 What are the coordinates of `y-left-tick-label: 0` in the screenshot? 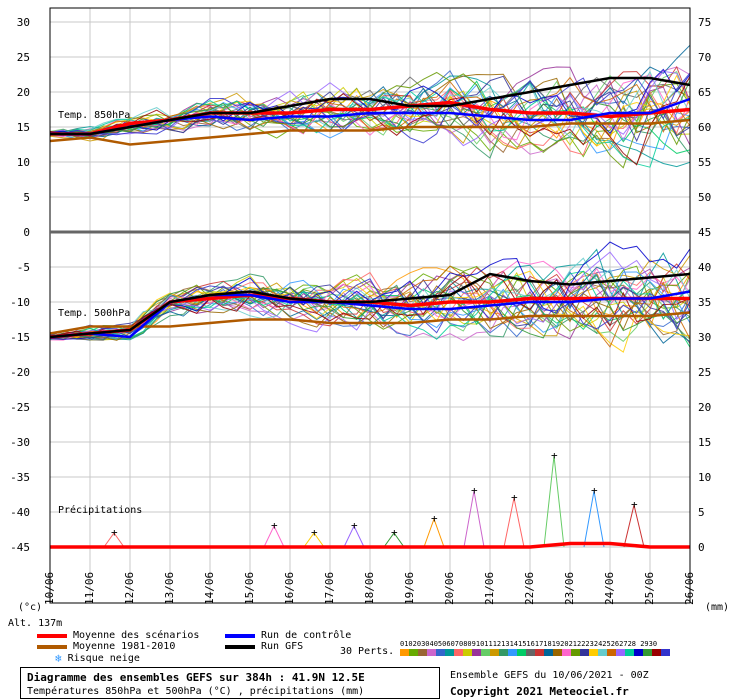 It's located at (26, 232).